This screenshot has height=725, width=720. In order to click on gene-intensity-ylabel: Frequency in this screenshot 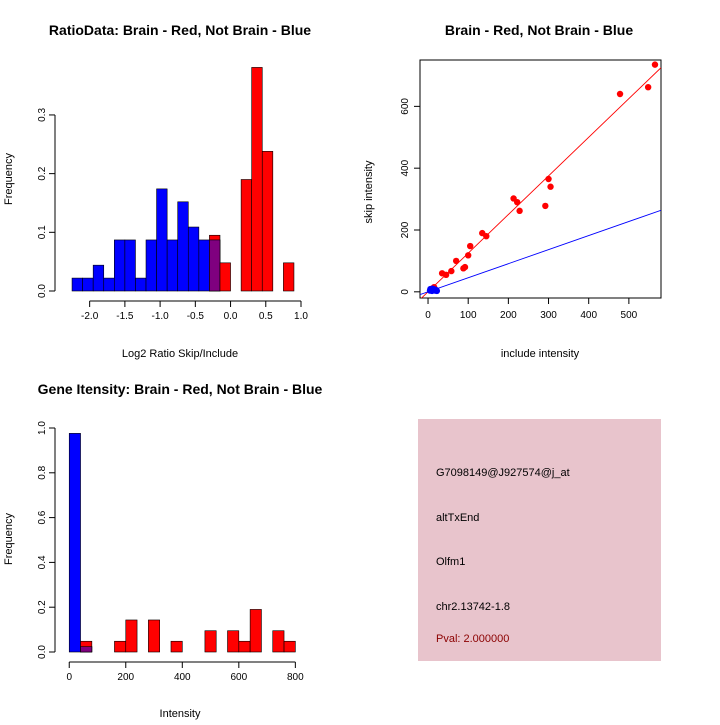, I will do `click(9, 539)`.